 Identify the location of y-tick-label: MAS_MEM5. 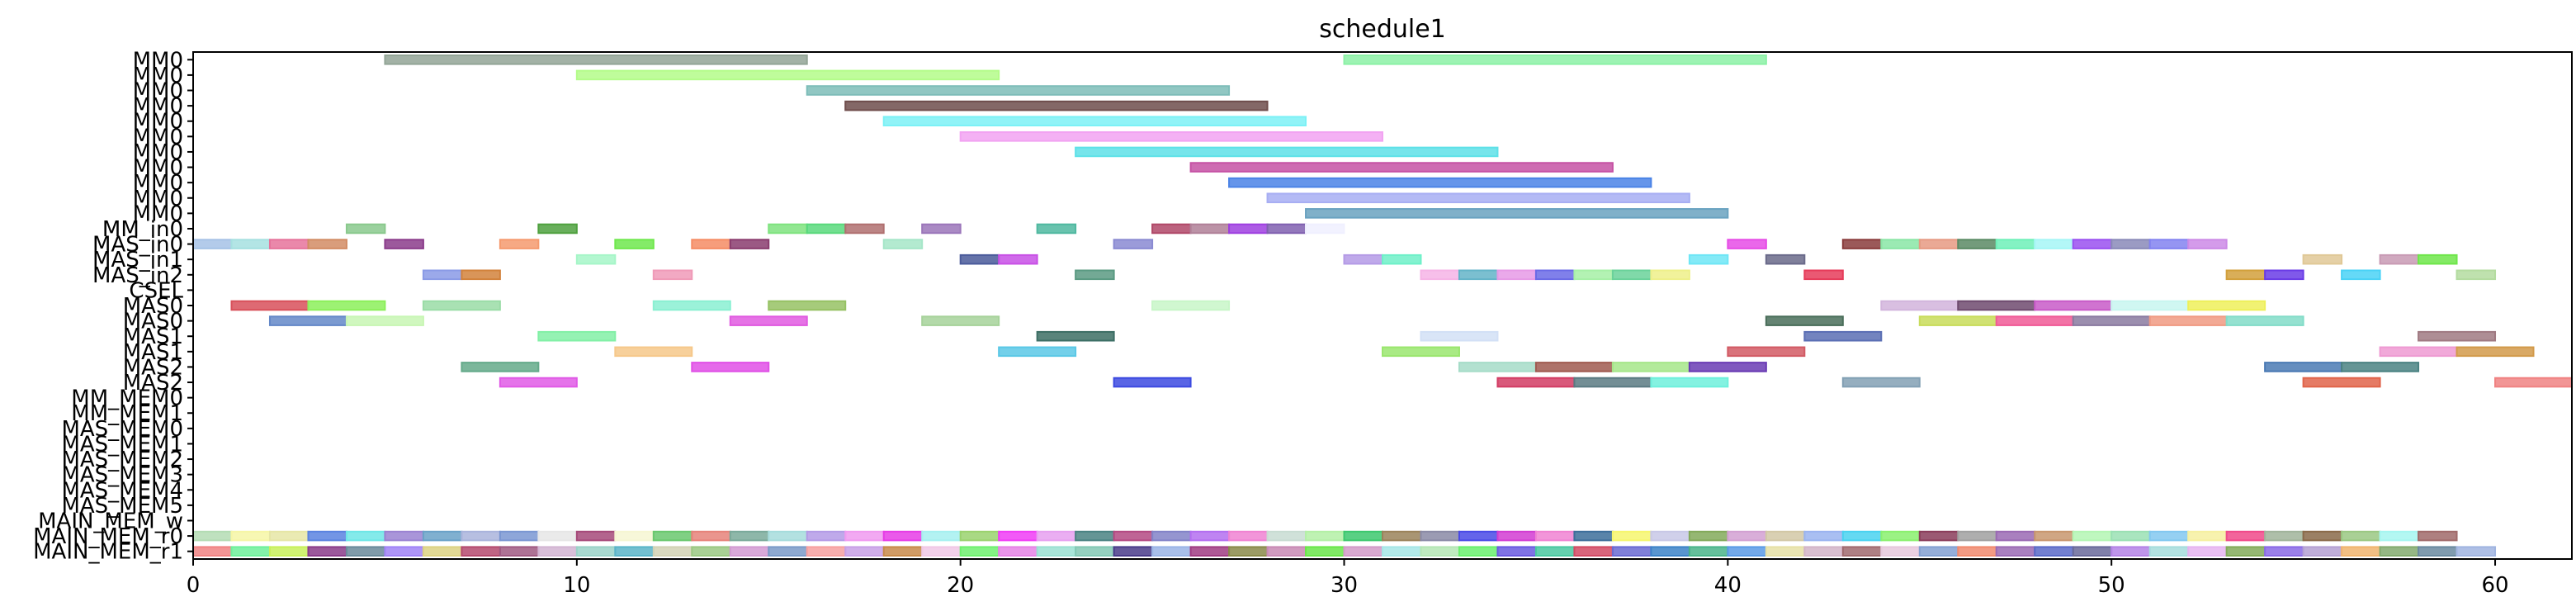
(122, 506).